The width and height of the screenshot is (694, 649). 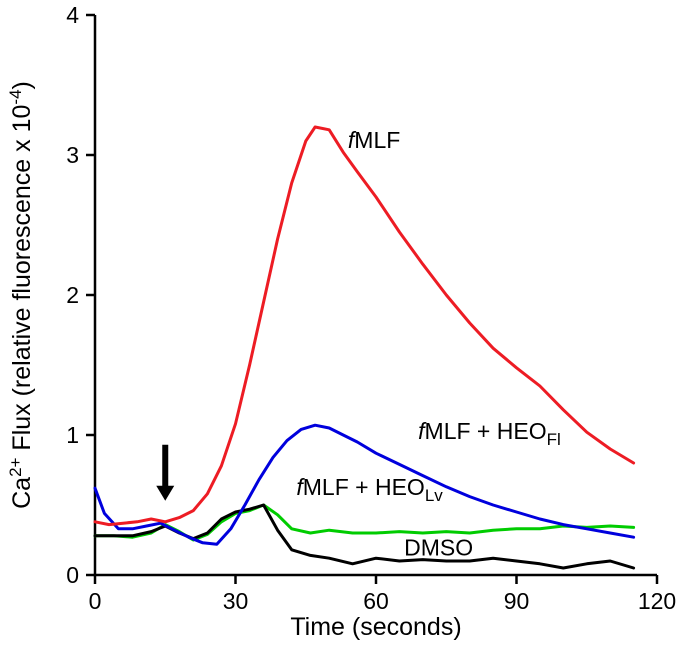 I want to click on y-axis-title: Ca2+ Flux (relative fluorescence x 10-4), so click(x=21, y=295).